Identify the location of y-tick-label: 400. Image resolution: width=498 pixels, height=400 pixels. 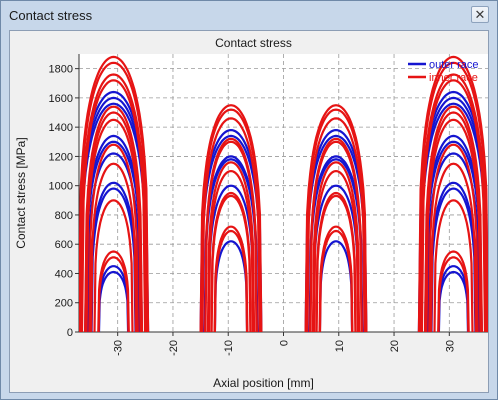
(64, 274).